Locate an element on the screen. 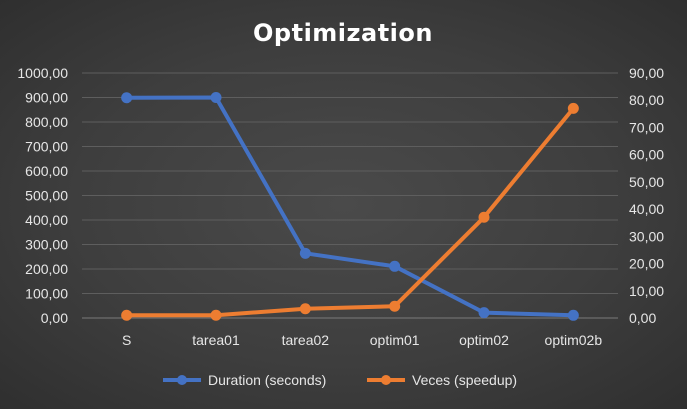 This screenshot has width=687, height=409. right-axis-tick-label: 70,00 is located at coordinates (646, 127).